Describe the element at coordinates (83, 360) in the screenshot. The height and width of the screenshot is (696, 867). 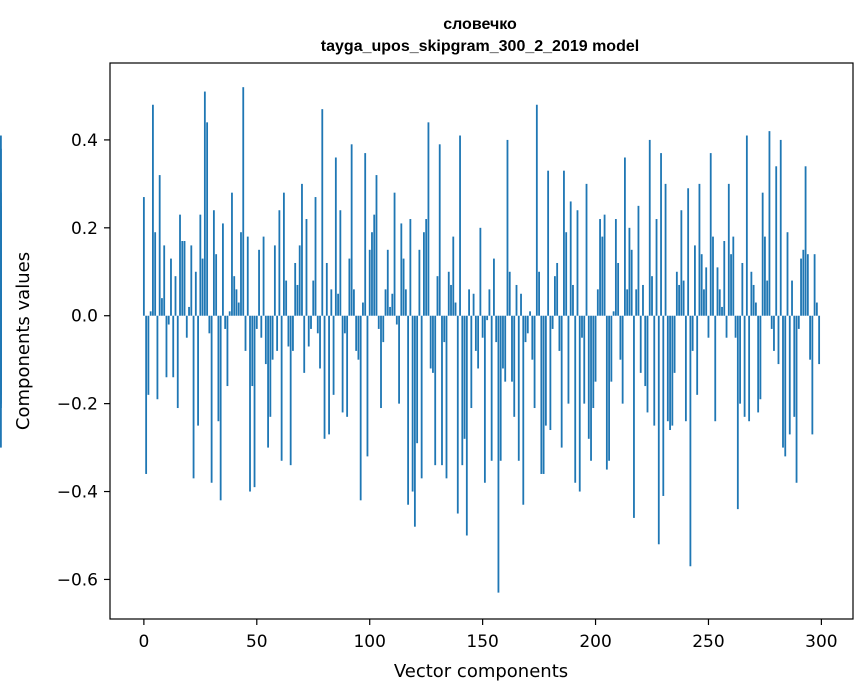
I see `y-axis-ticks: −0.6 −0.4 −0.2 0.0 0.2 0.4` at that location.